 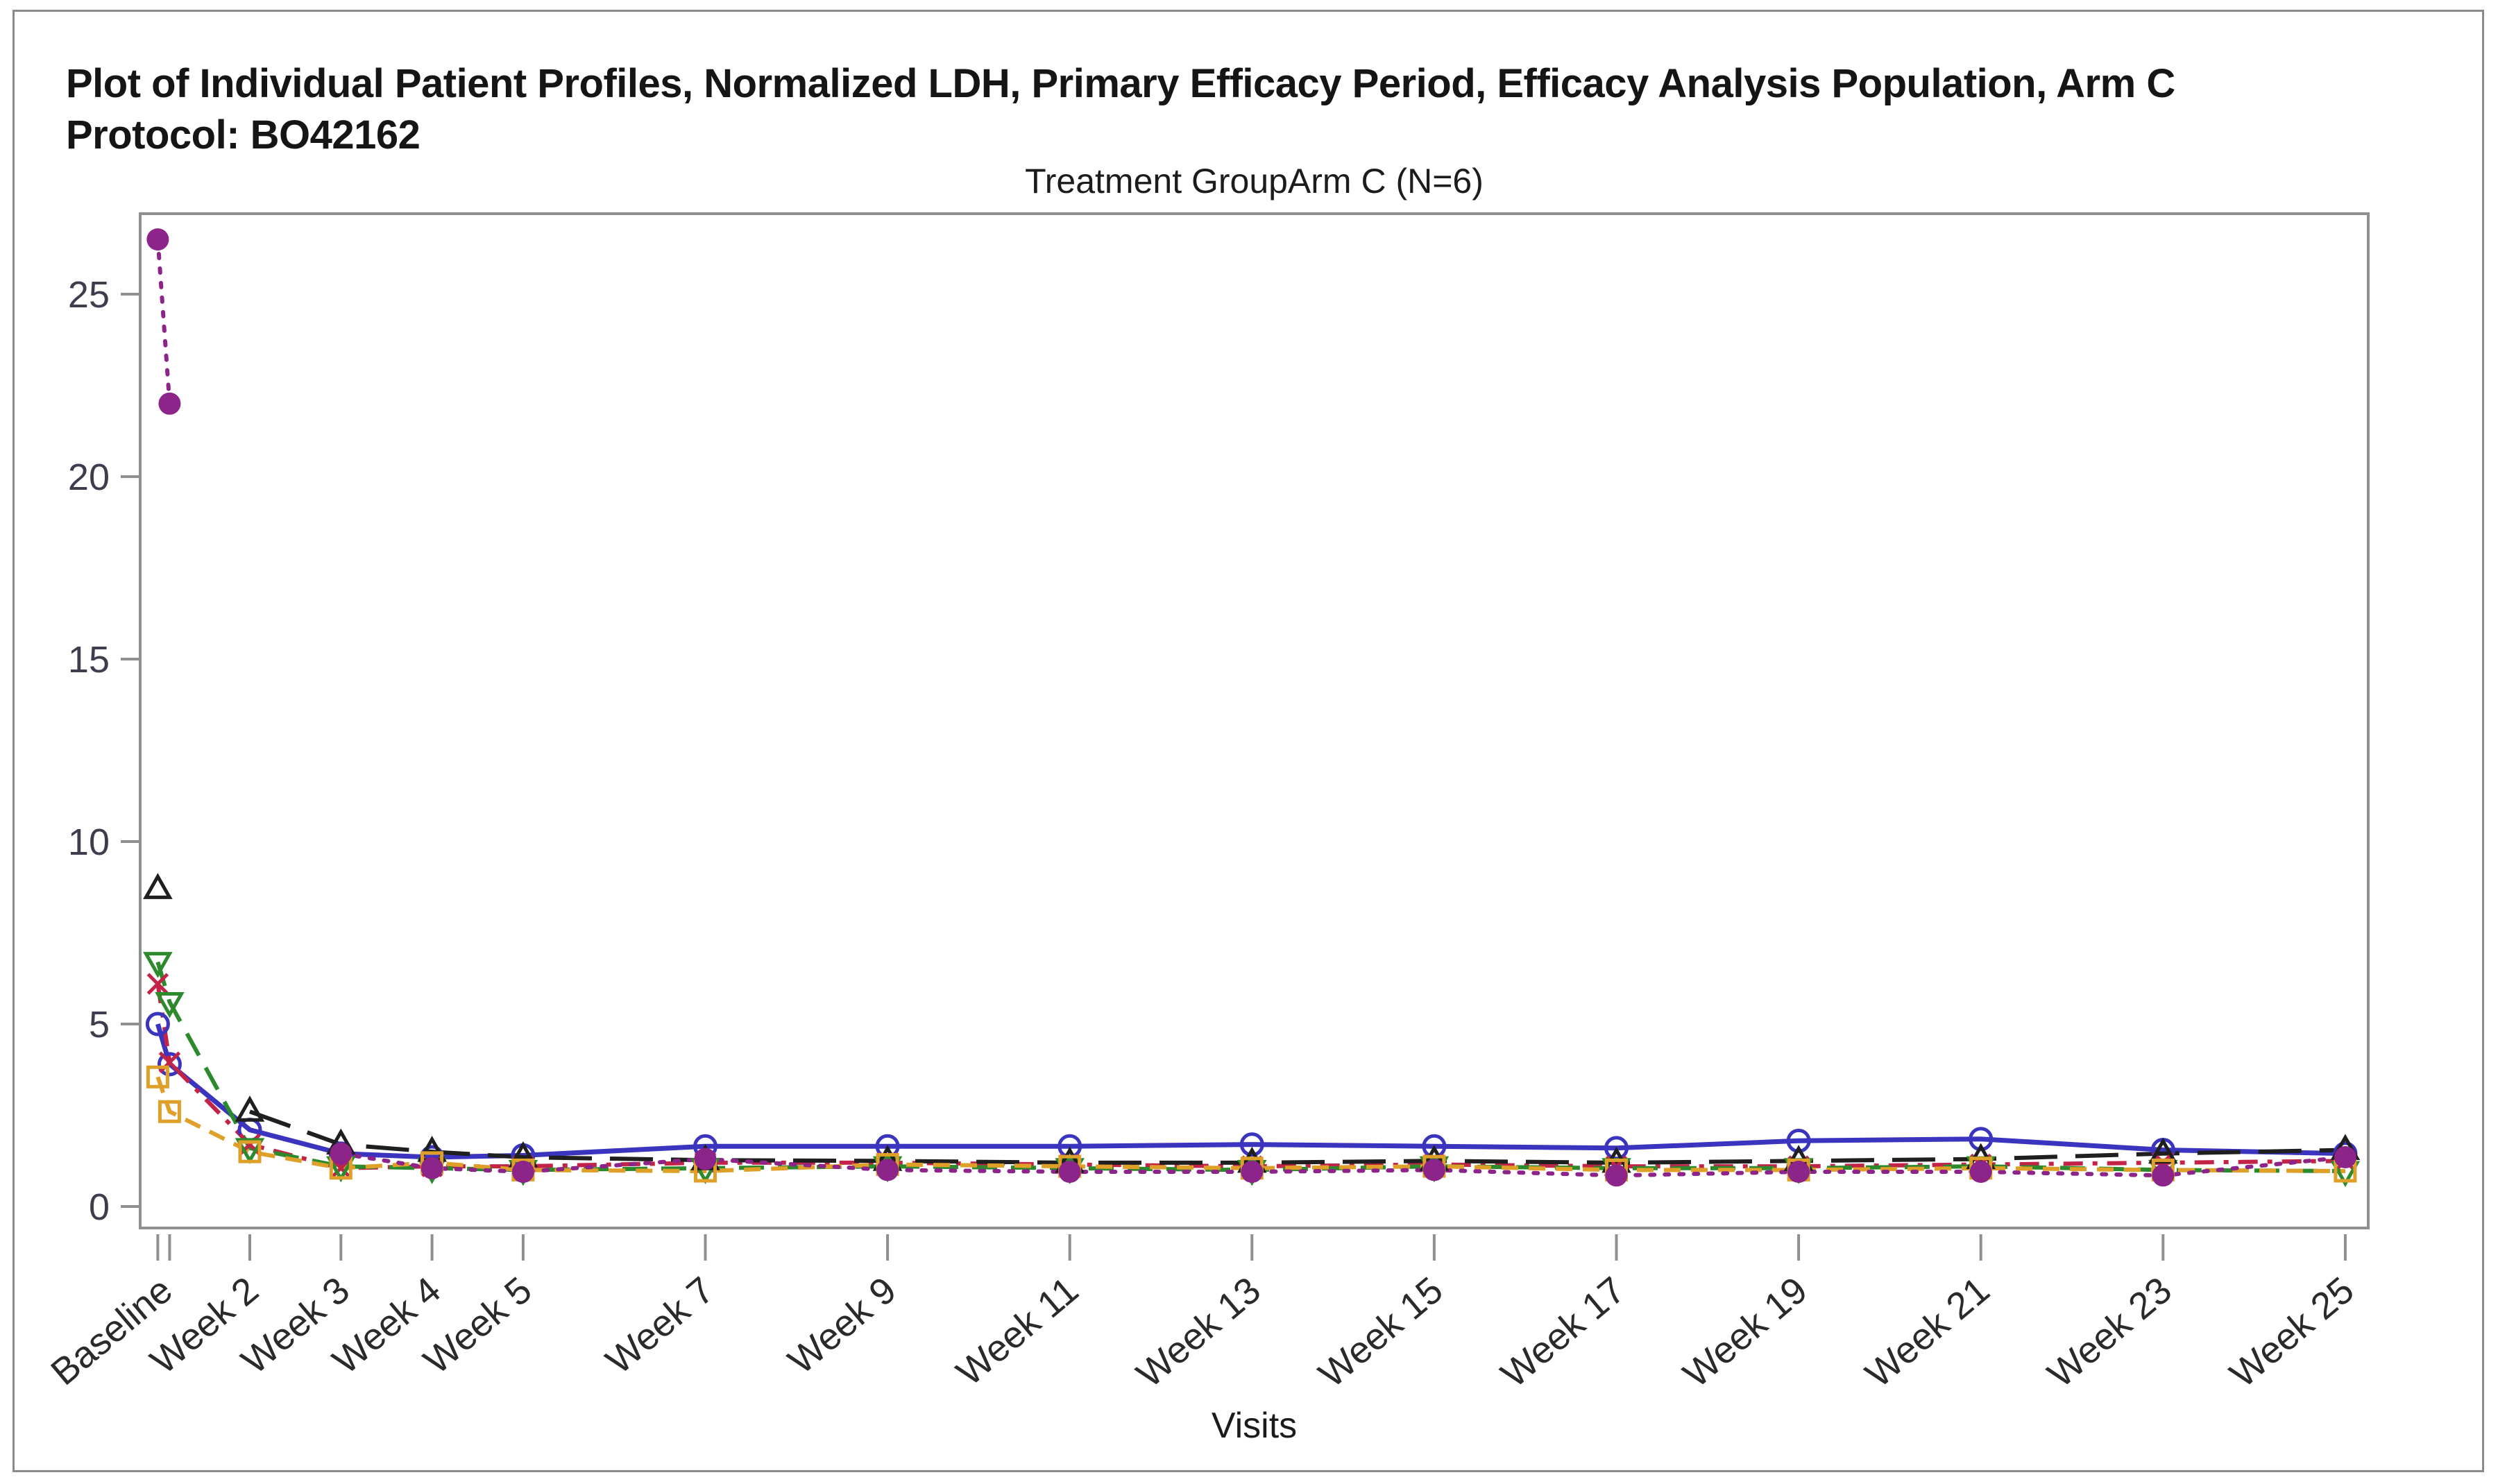 What do you see at coordinates (99, 1207) in the screenshot?
I see `y-axis-tick-label: 0` at bounding box center [99, 1207].